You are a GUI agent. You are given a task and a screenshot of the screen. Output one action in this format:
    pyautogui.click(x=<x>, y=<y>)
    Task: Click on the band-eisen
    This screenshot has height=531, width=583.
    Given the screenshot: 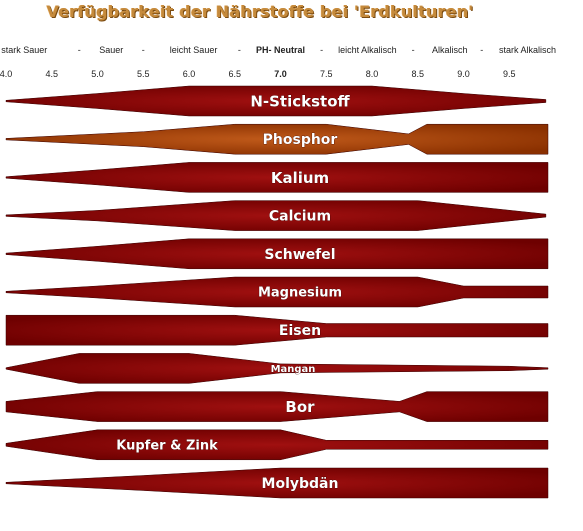 What is the action you would take?
    pyautogui.click(x=277, y=330)
    